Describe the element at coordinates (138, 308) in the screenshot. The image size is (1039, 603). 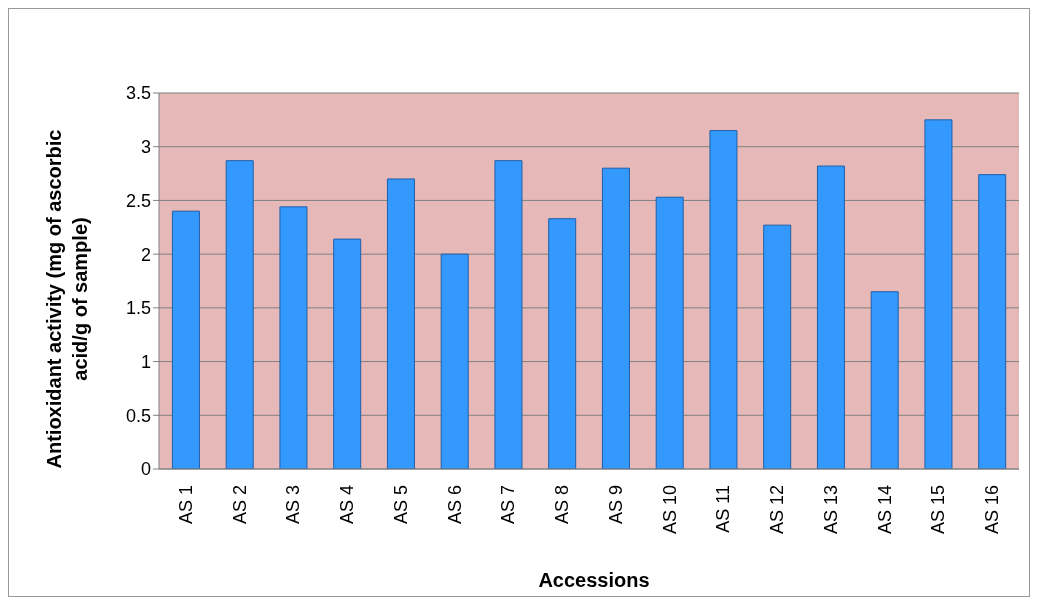
I see `y-tick-label: 1.5` at that location.